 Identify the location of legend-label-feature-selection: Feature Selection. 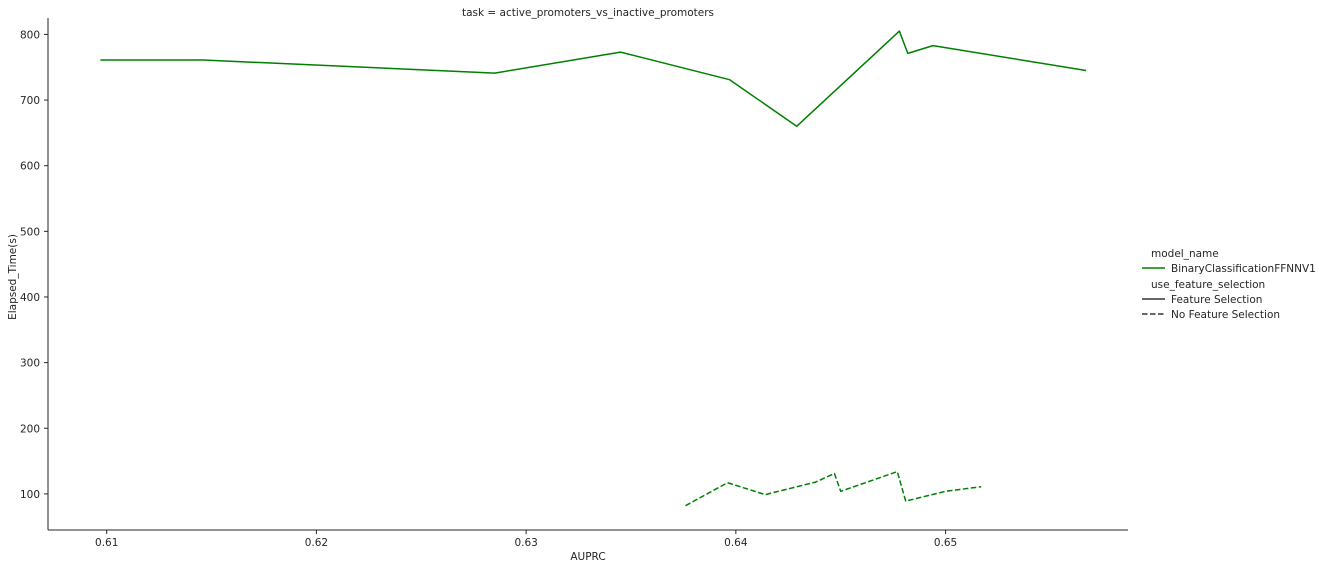
(1216, 300).